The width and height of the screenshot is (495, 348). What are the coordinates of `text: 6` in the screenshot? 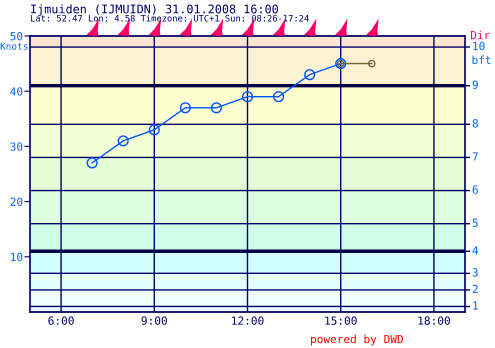 It's located at (475, 189).